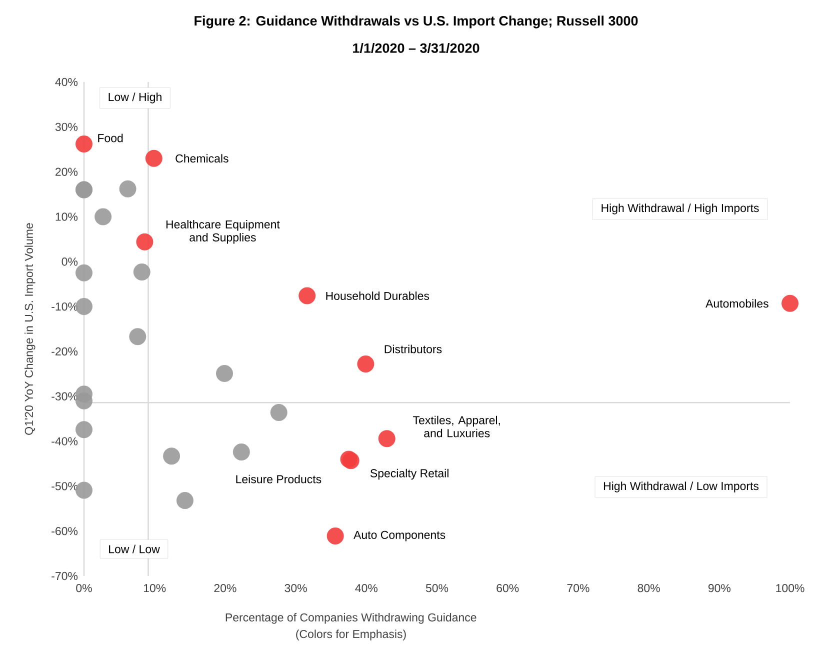  What do you see at coordinates (295, 588) in the screenshot?
I see `x-tick-label: 30%` at bounding box center [295, 588].